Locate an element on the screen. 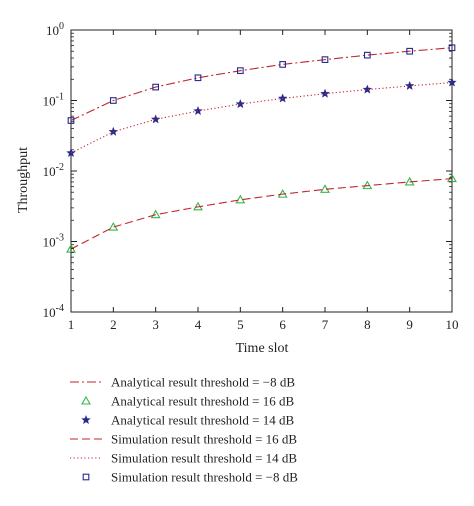 Image resolution: width=474 pixels, height=506 pixels. legend-label: Analytical result threshold = −8 dB is located at coordinates (203, 382).